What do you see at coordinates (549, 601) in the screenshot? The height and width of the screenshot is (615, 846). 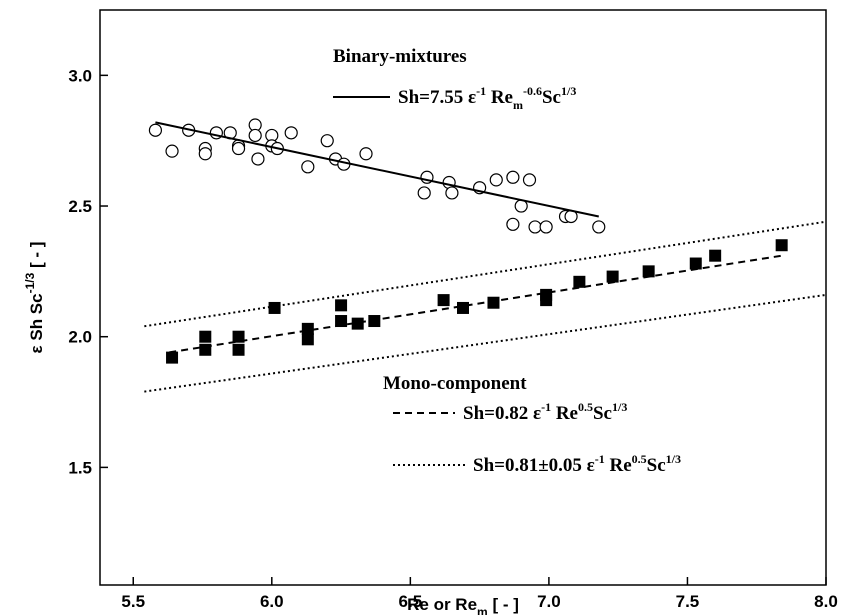 I see `x-tick-label: 7.0` at bounding box center [549, 601].